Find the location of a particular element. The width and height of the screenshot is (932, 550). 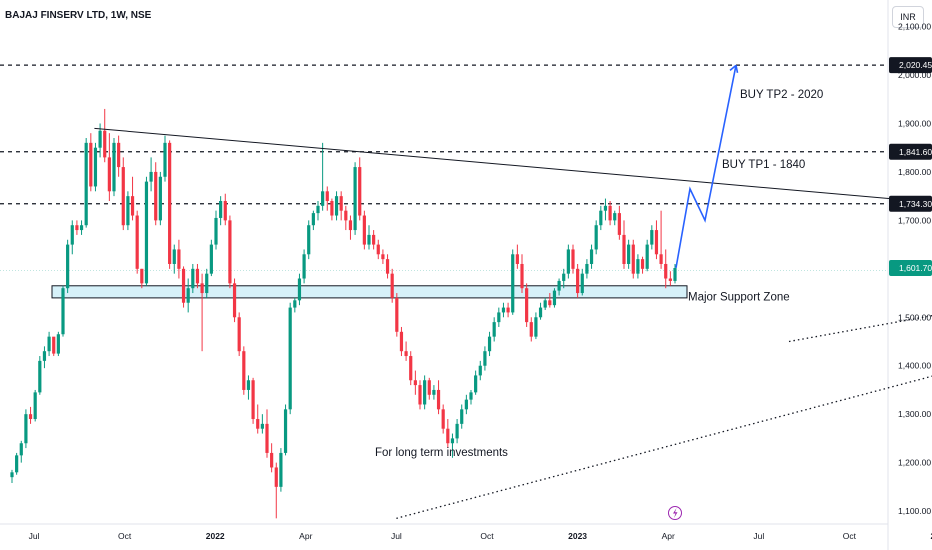

chart-title: BAJAJ FINSERV LTD, 1W, NSE is located at coordinates (78, 15).